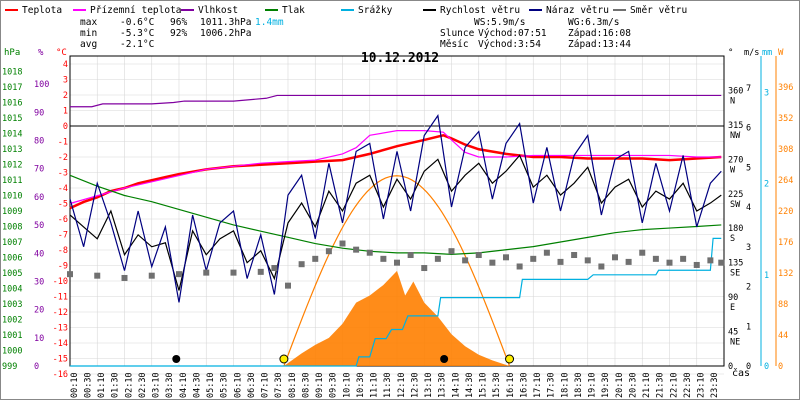 This screenshot has height=400, width=800. Describe the element at coordinates (454, 44) in the screenshot. I see `moon-label: Měsíc` at that location.